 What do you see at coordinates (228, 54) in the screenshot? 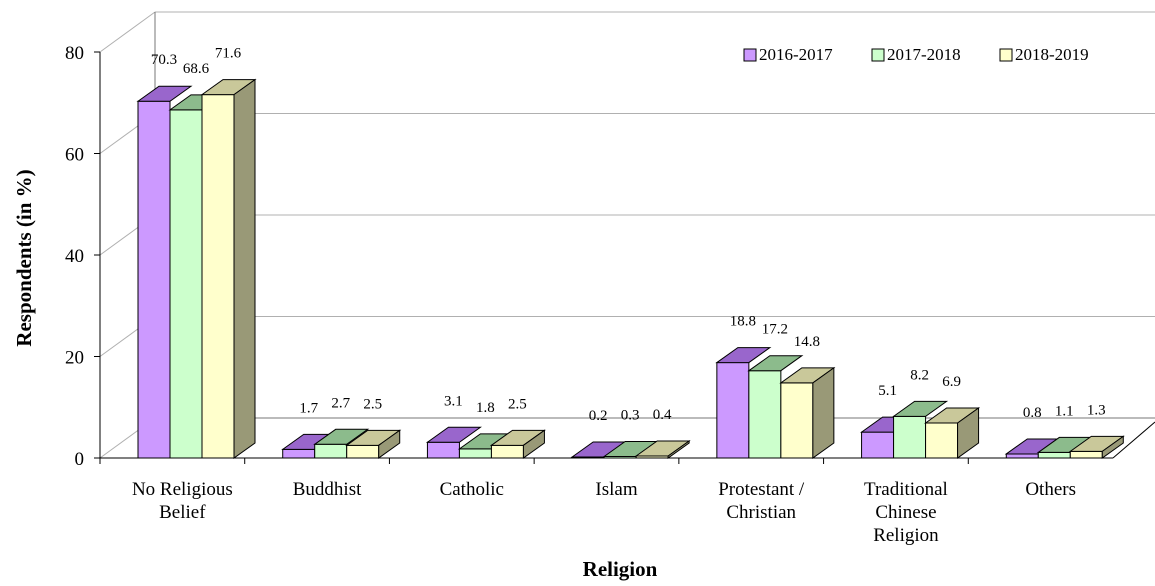
I see `data-label: 71.6` at bounding box center [228, 54].